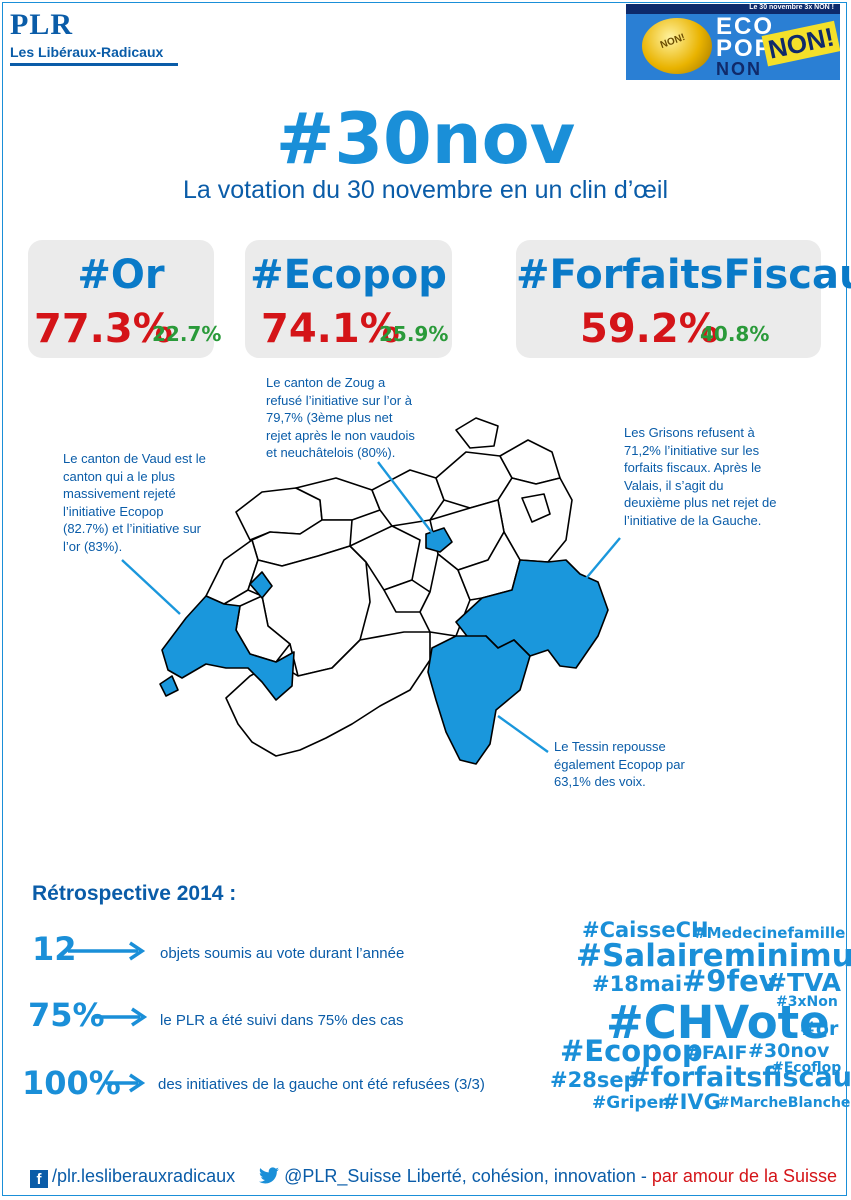  I want to click on result-yes-share: 25.9%, so click(414, 334).